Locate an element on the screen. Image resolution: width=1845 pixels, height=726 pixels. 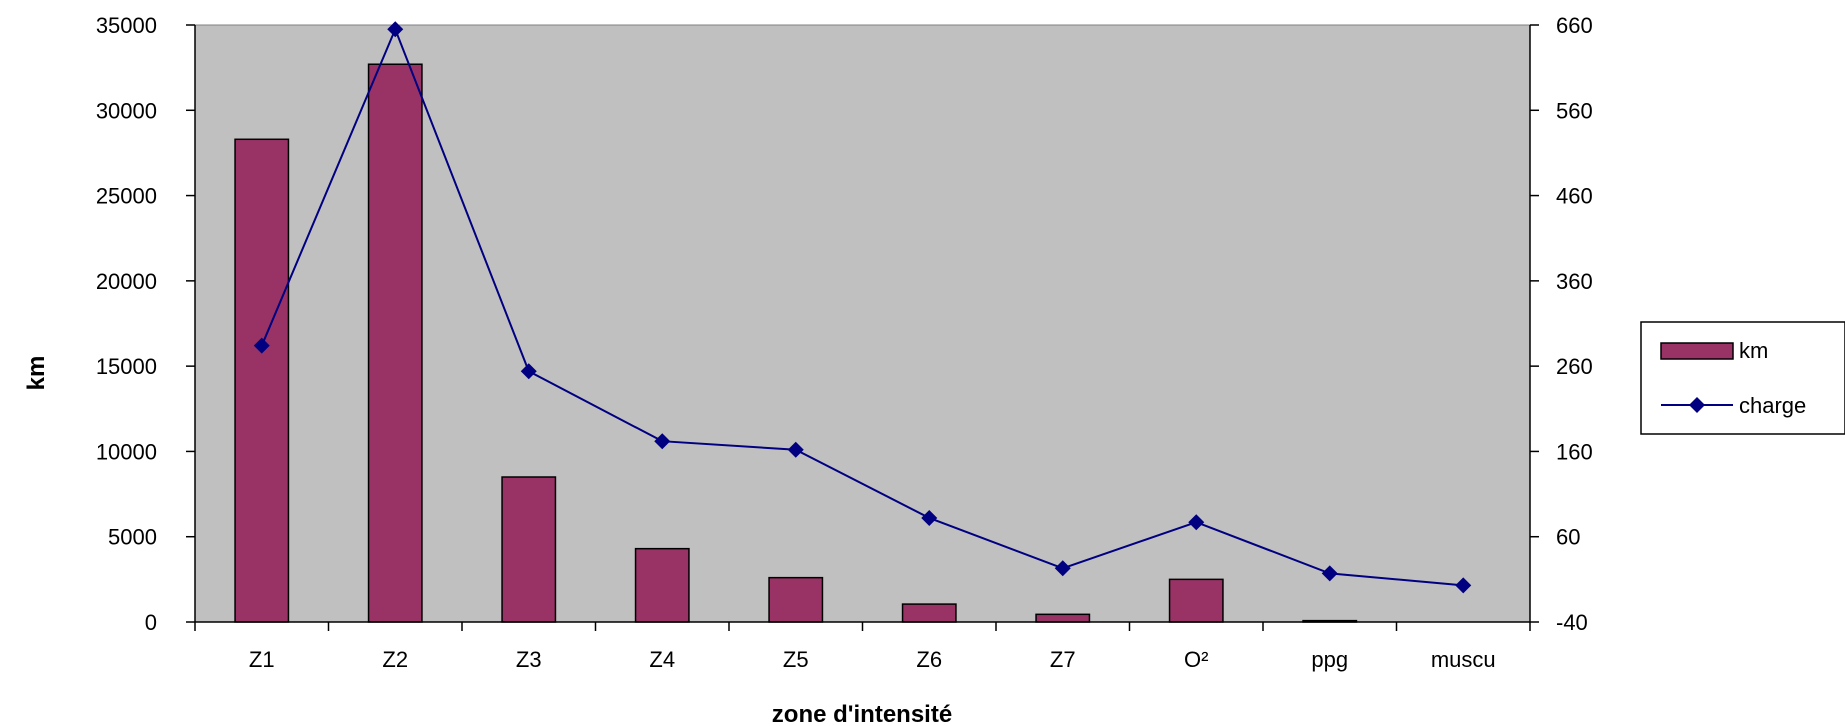
y-tick-label-right: 660 is located at coordinates (1574, 25).